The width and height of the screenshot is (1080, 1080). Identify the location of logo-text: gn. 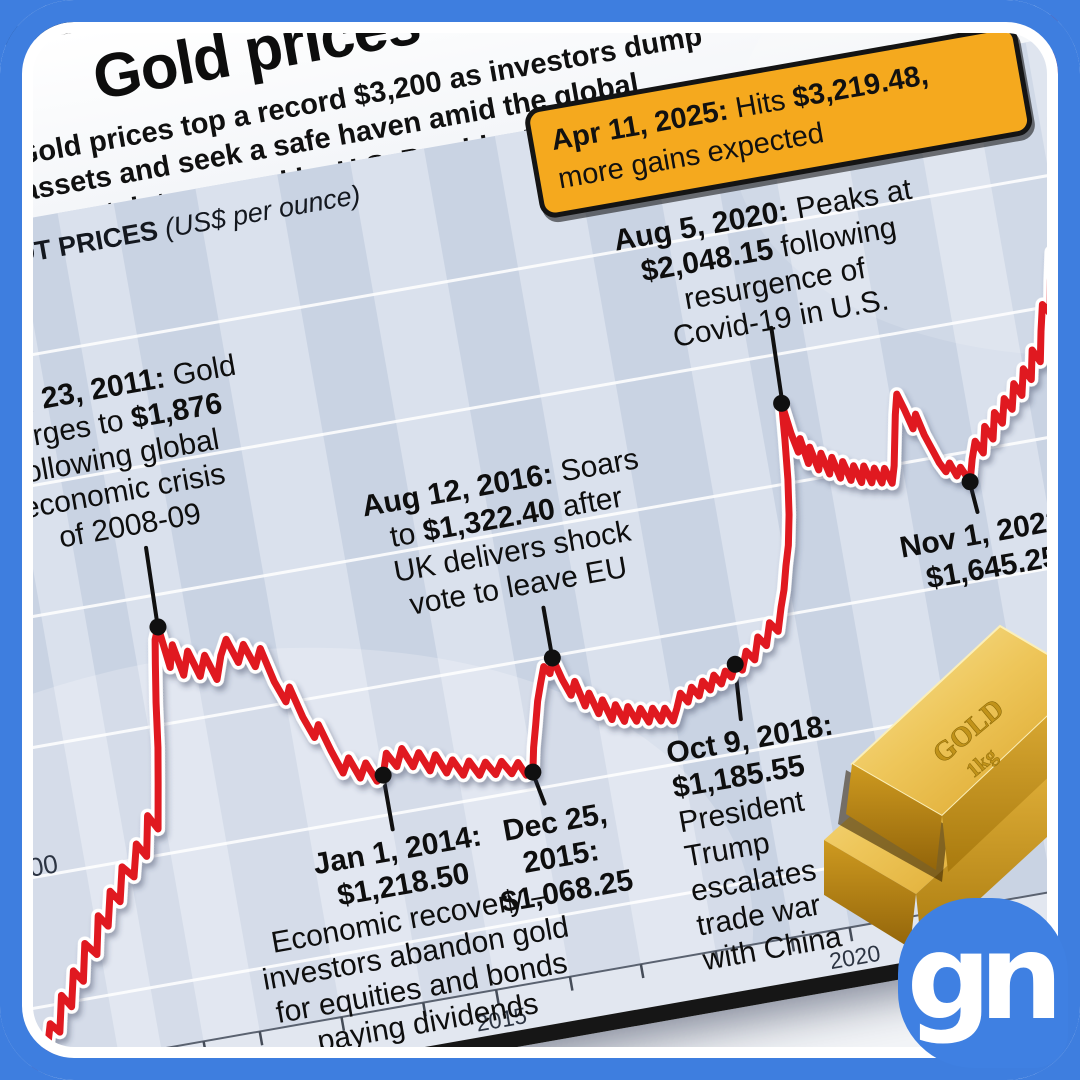
(985, 977).